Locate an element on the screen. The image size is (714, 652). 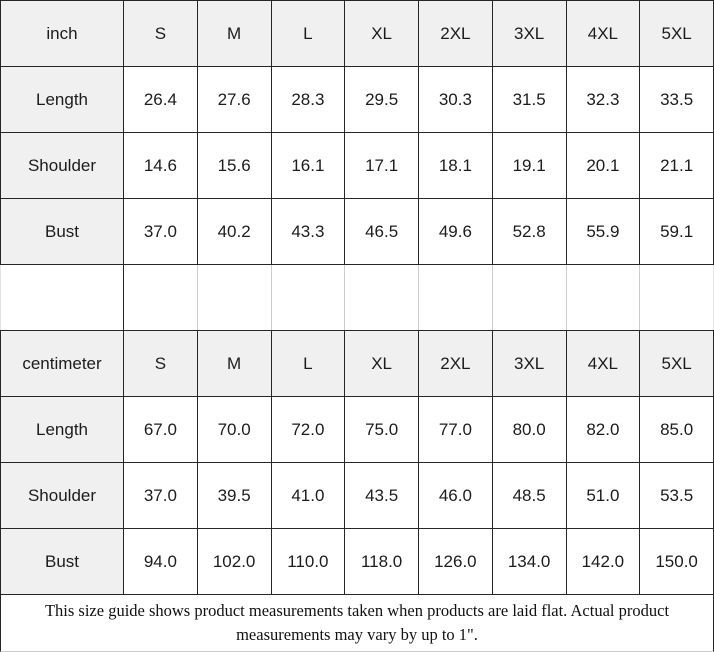
spacer-row is located at coordinates (357, 297).